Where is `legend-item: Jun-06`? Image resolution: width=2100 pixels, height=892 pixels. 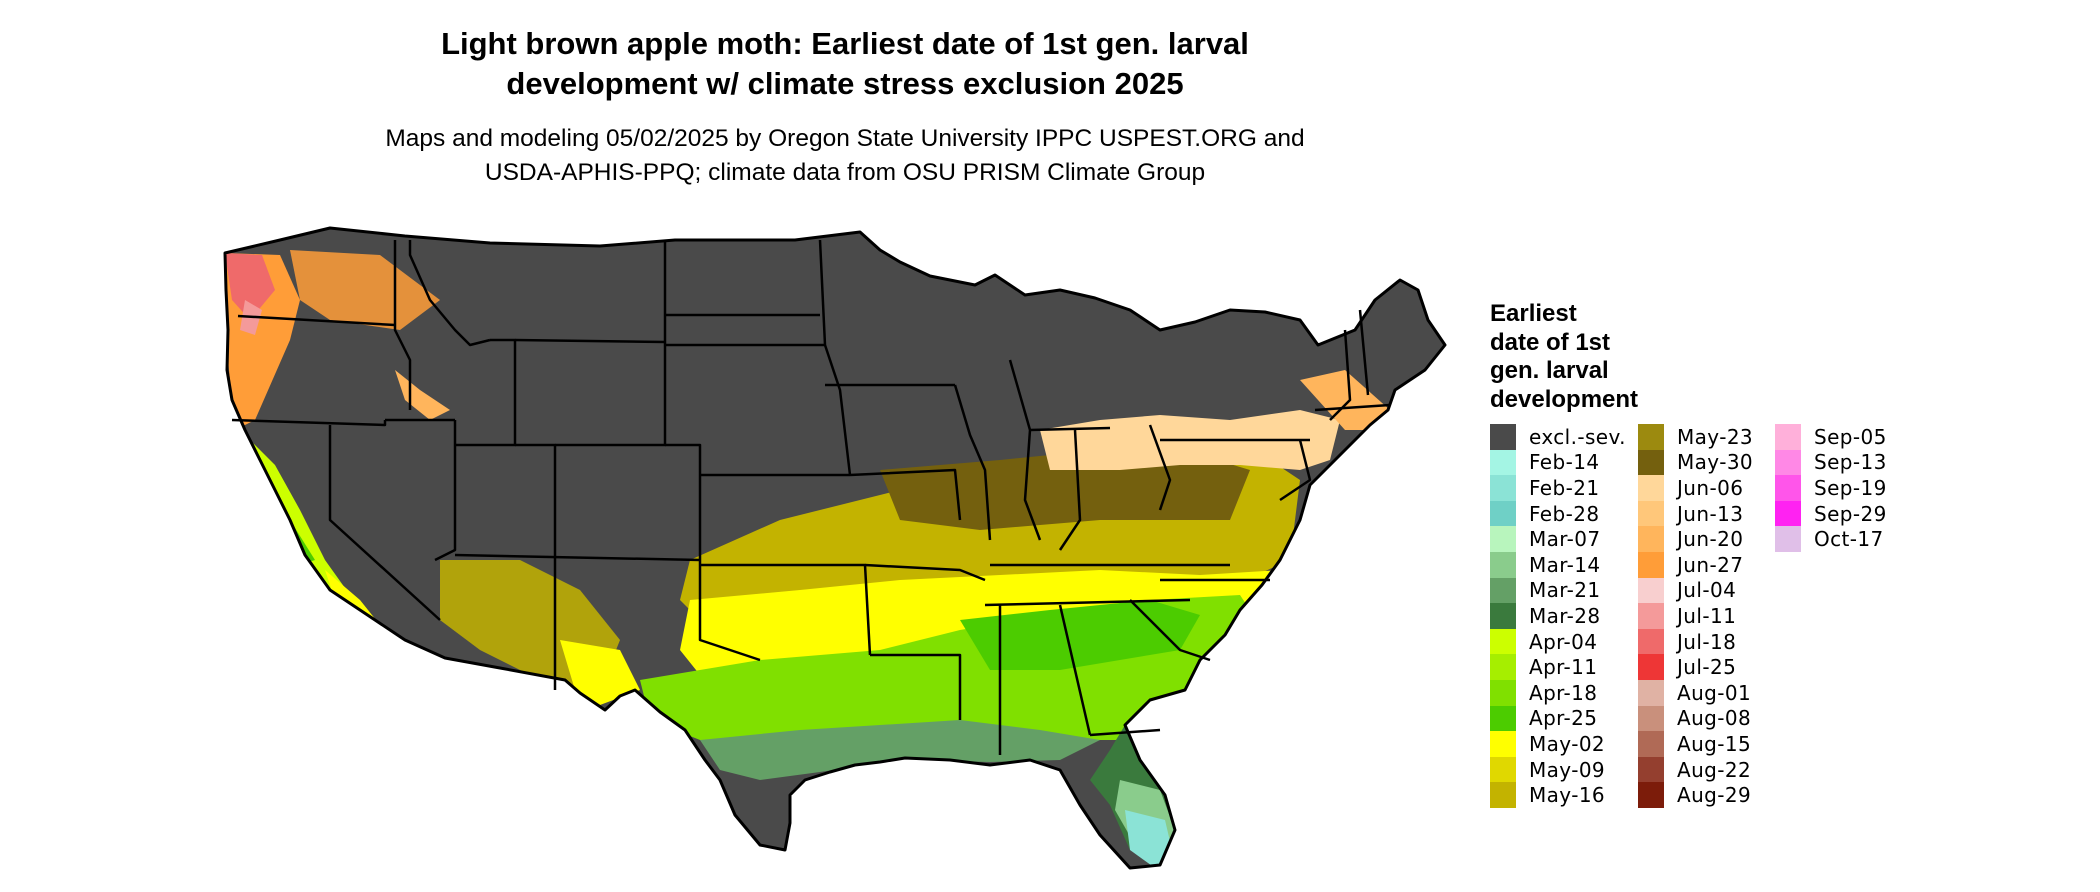
legend-item: Jun-06 is located at coordinates (1690, 488).